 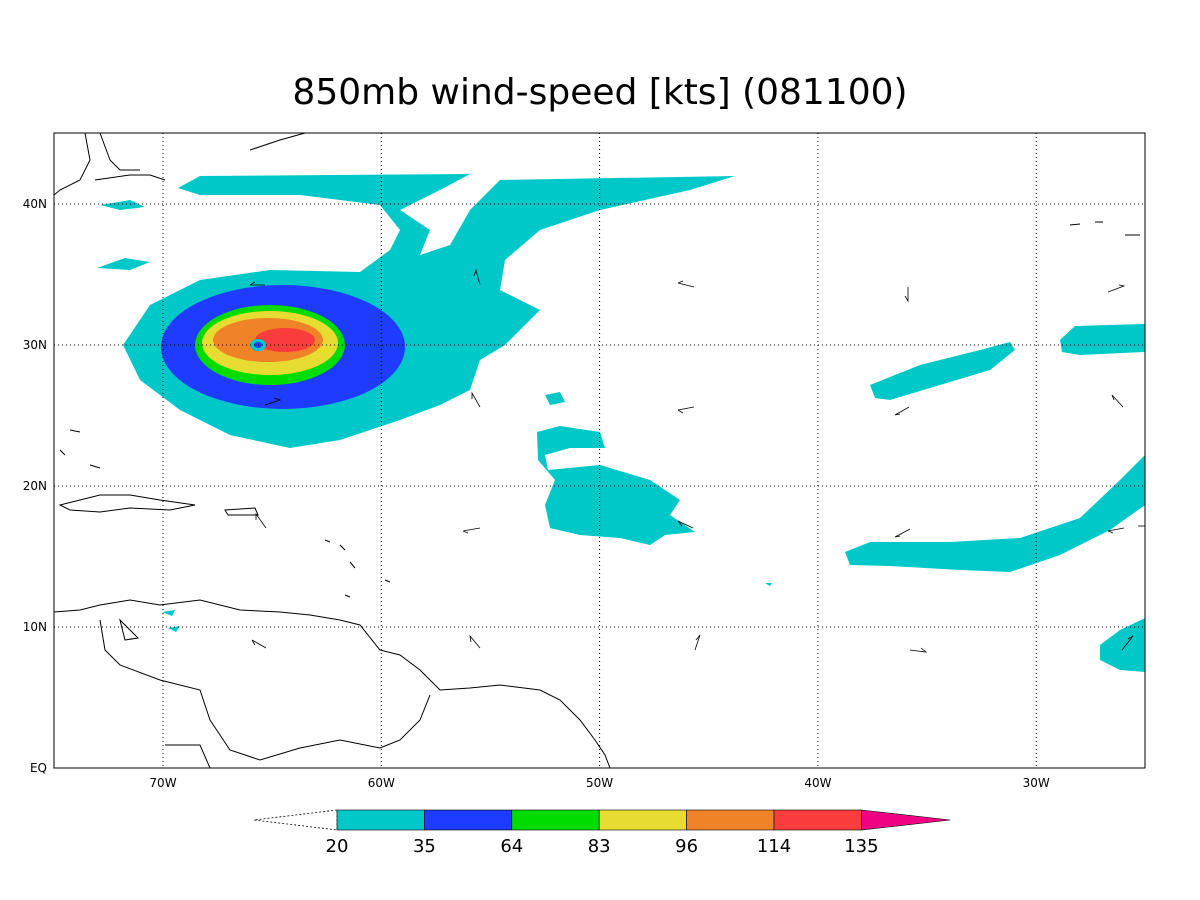 I want to click on colorbar-label: 135, so click(x=861, y=846).